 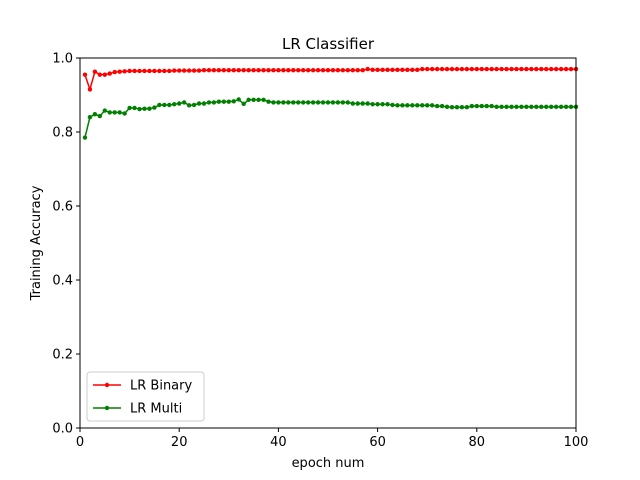 What do you see at coordinates (156, 409) in the screenshot?
I see `legend-label: LR Multi` at bounding box center [156, 409].